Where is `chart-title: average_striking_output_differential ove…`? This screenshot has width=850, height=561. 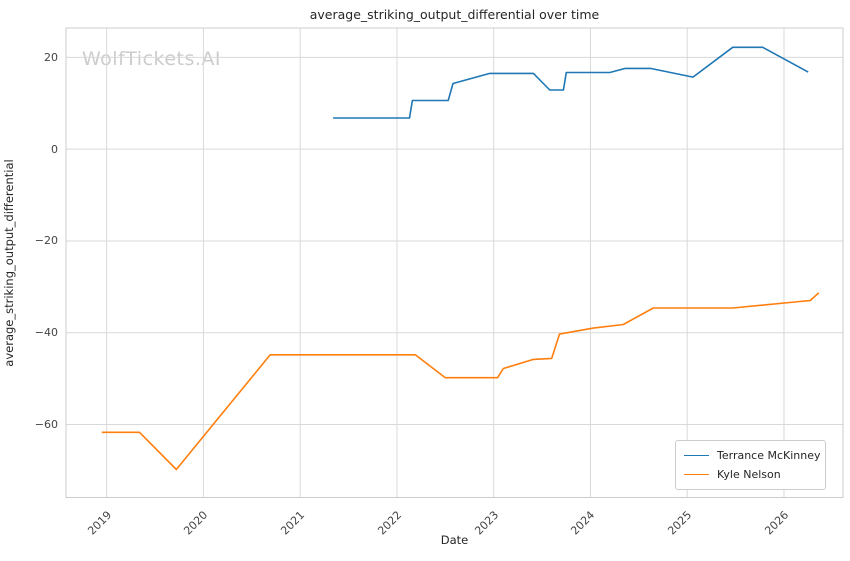 chart-title: average_striking_output_differential ove… is located at coordinates (454, 14).